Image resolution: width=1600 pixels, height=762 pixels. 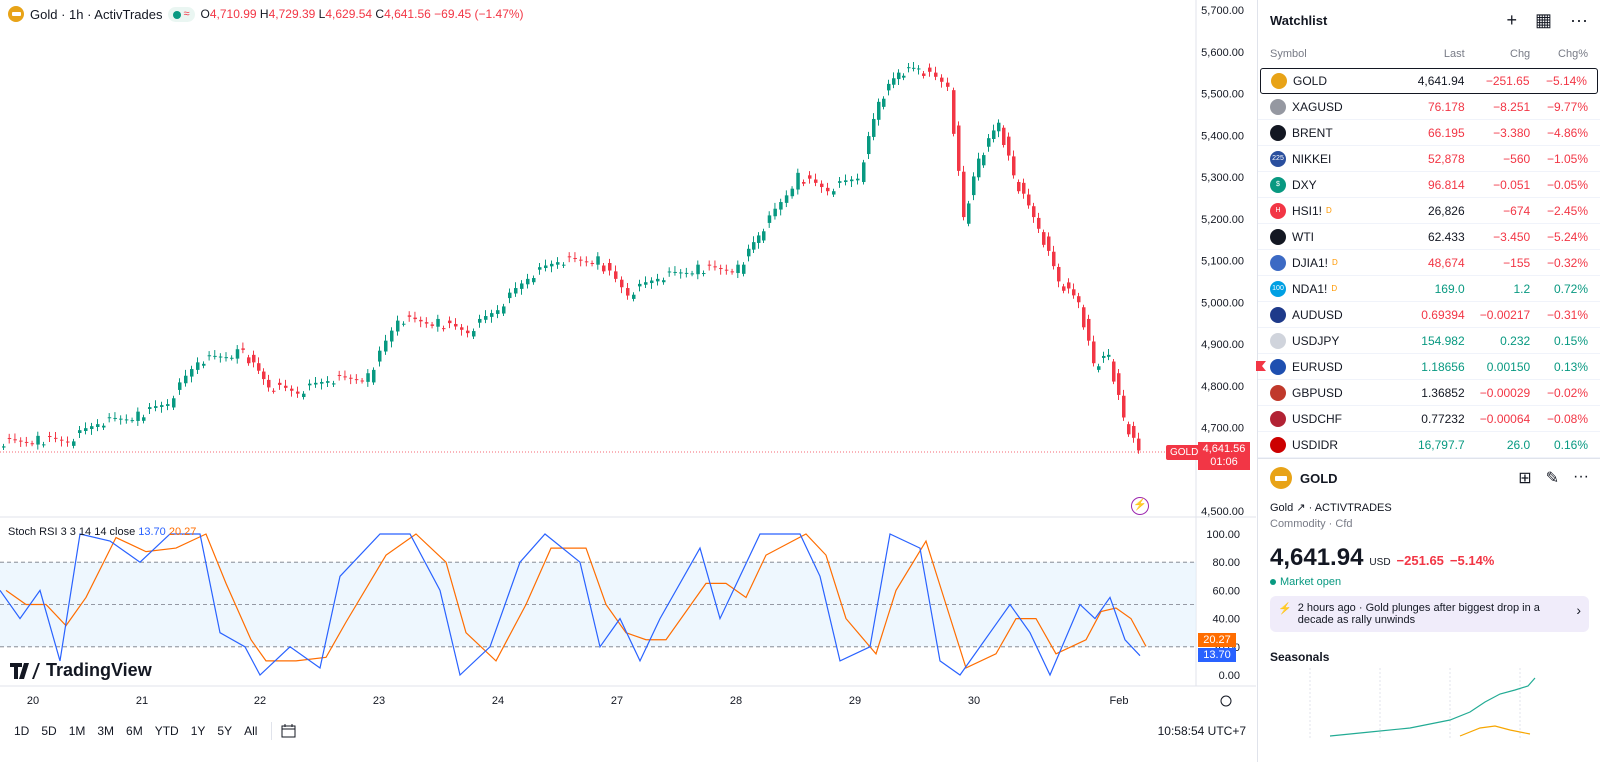 What do you see at coordinates (1429, 289) in the screenshot?
I see `watchlist-row-nda1: 100 NDA1! D 169.0 1.2 0.72%` at bounding box center [1429, 289].